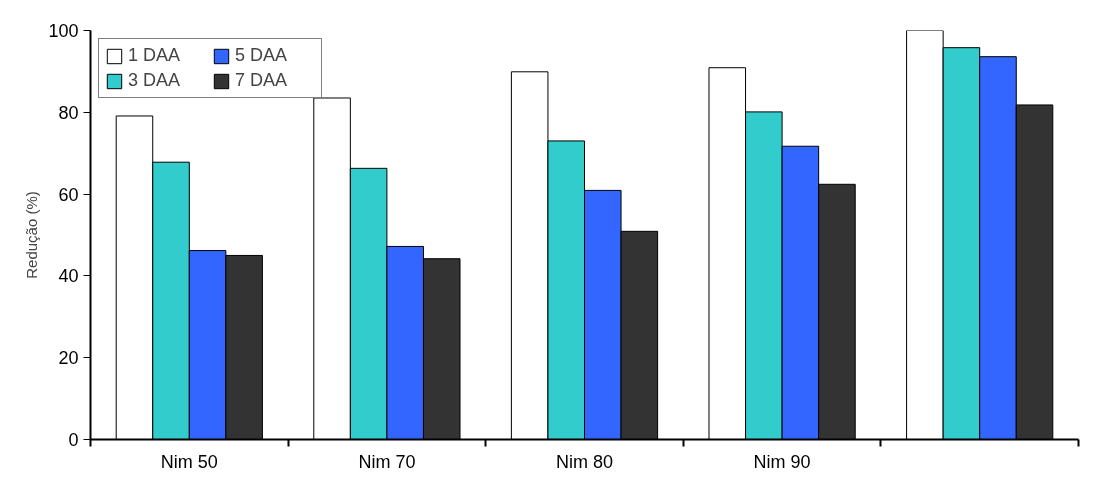 This screenshot has width=1098, height=484. Describe the element at coordinates (63, 31) in the screenshot. I see `y-tick-label: 100` at that location.